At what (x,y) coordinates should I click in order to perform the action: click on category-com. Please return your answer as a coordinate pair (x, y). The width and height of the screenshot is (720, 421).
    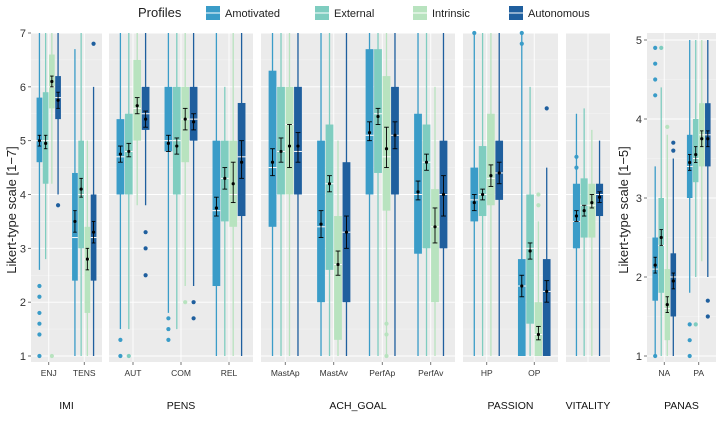
    Looking at the image, I should click on (181, 187).